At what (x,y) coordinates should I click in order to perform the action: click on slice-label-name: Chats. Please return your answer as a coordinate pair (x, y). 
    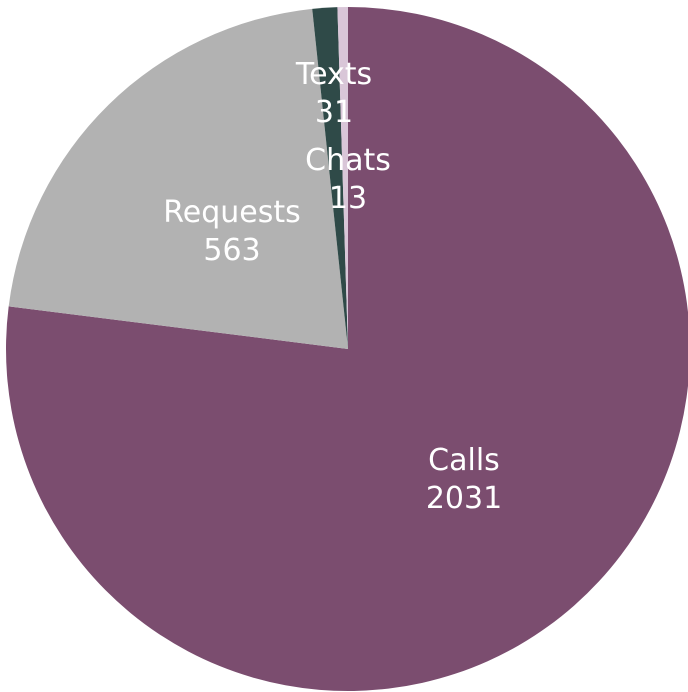
    Looking at the image, I should click on (348, 160).